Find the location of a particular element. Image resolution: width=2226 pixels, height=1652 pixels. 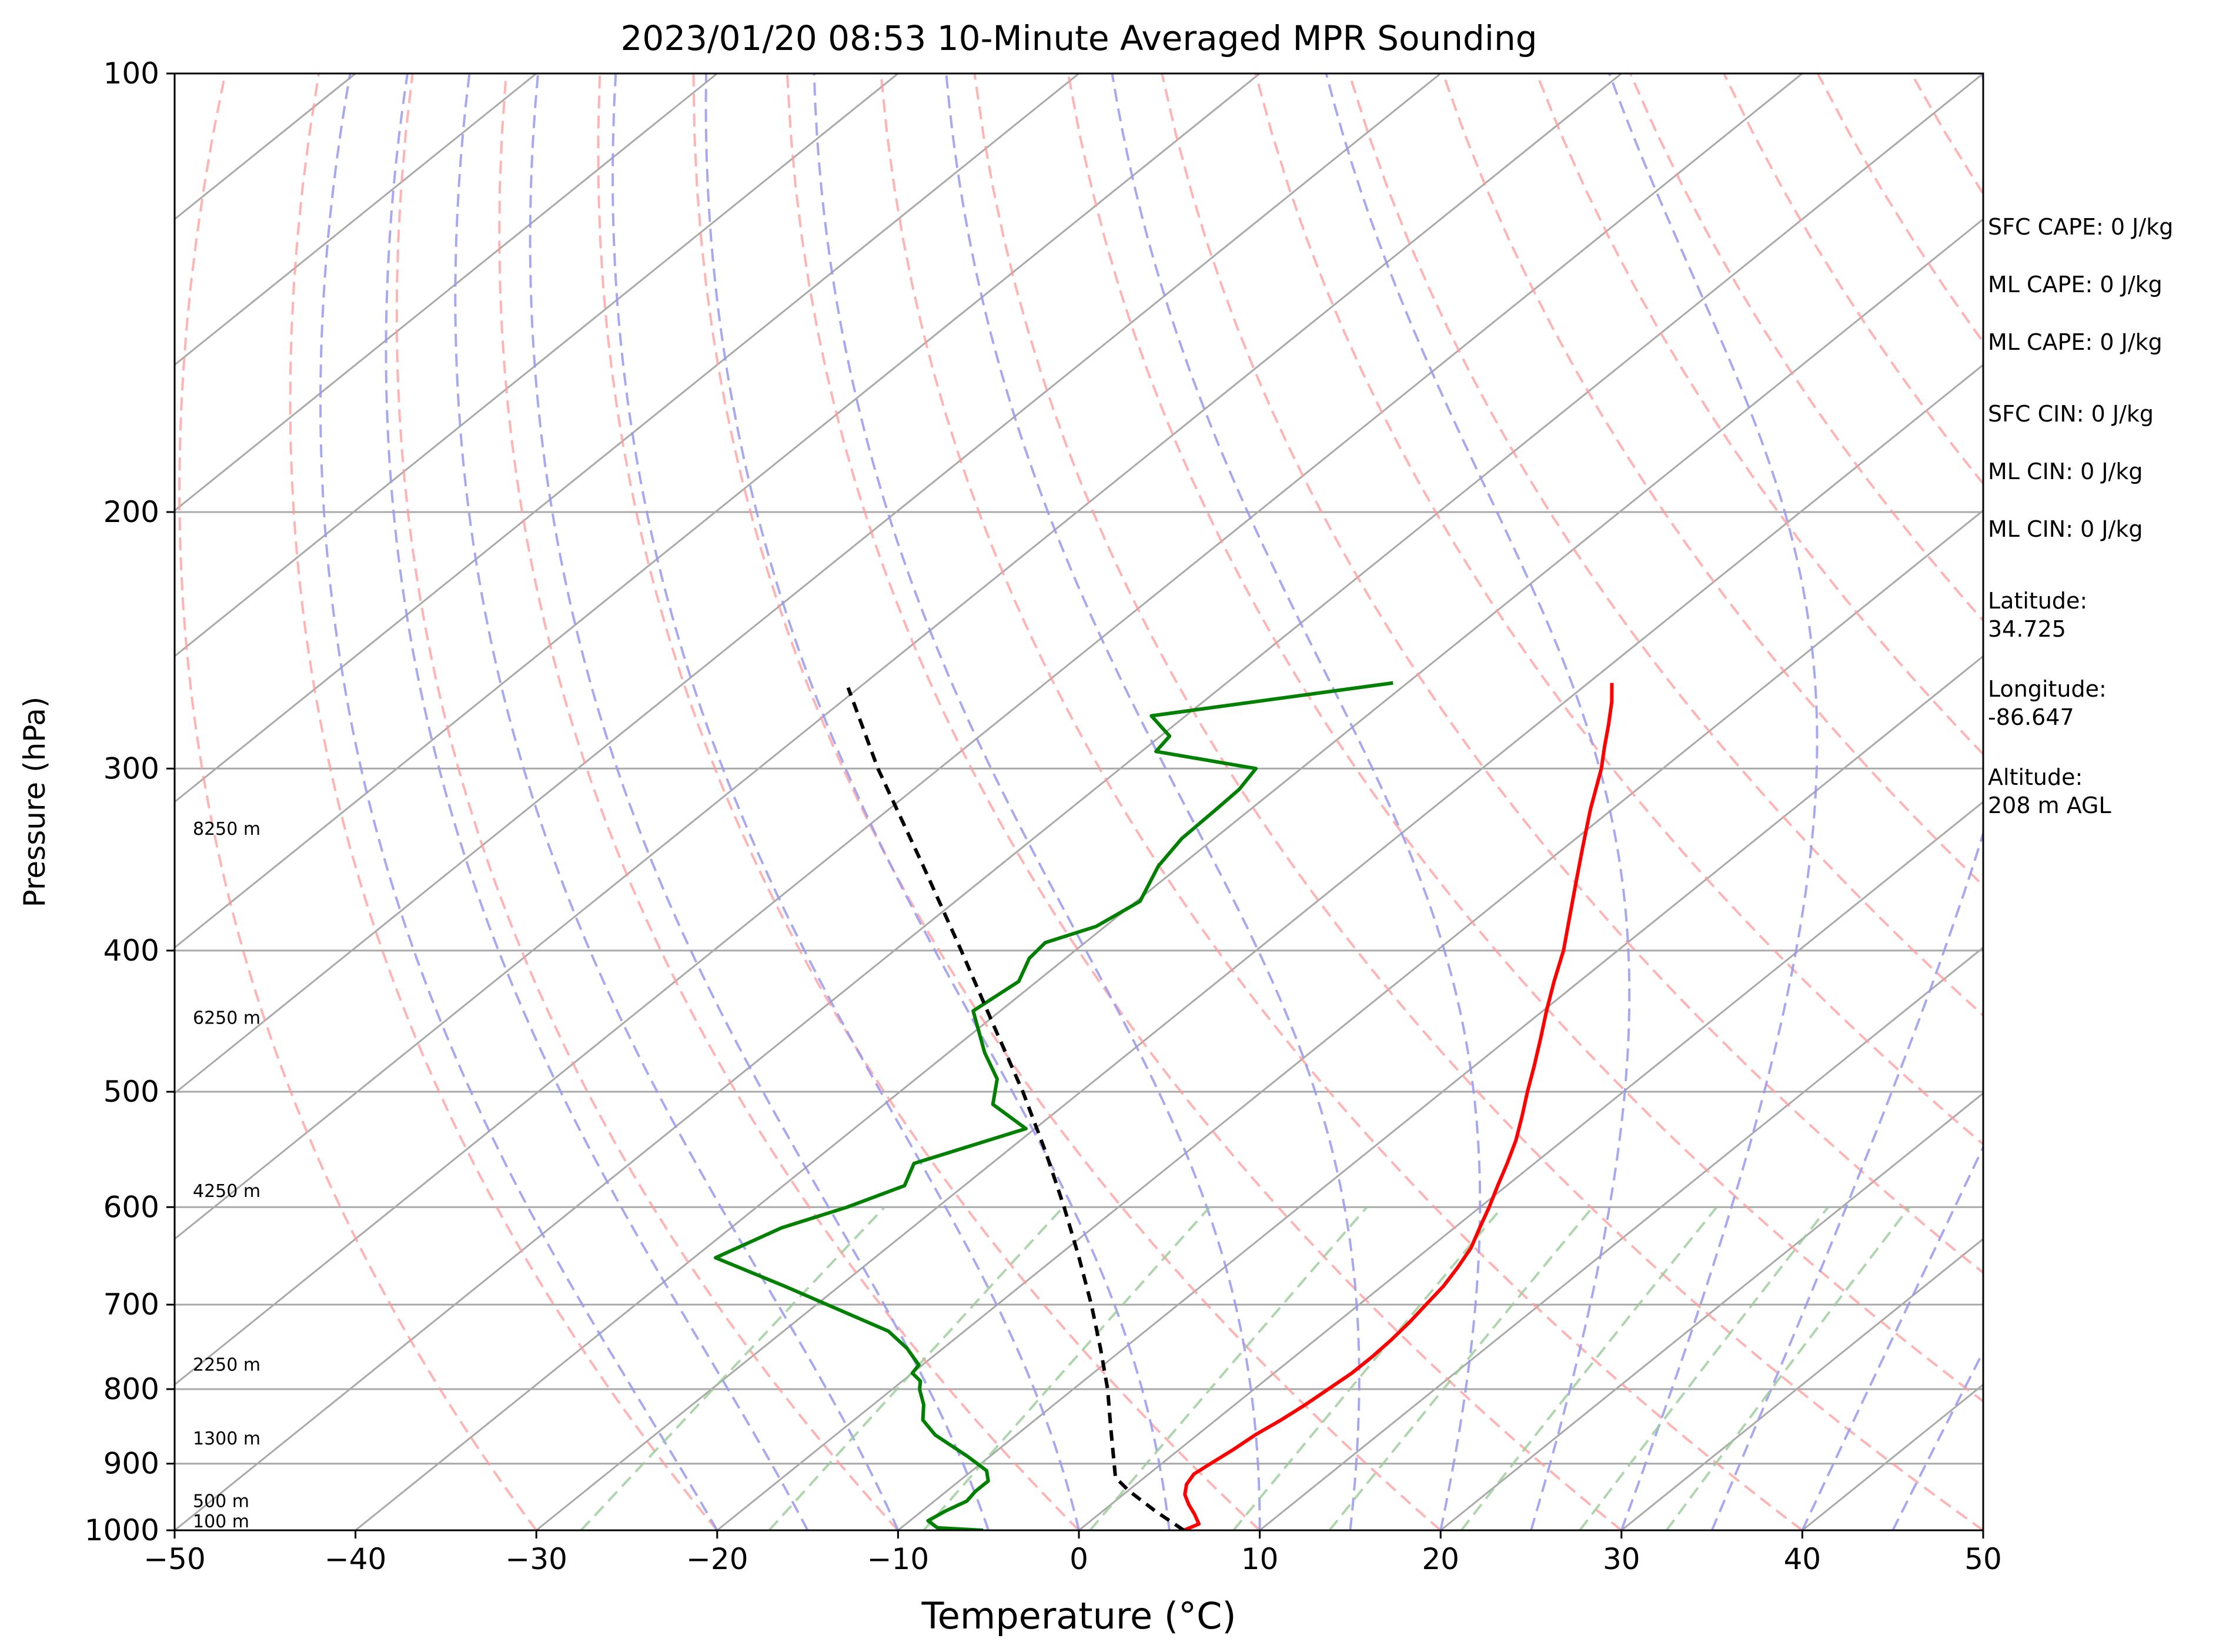

y-tick-label: 500 is located at coordinates (131, 1092).